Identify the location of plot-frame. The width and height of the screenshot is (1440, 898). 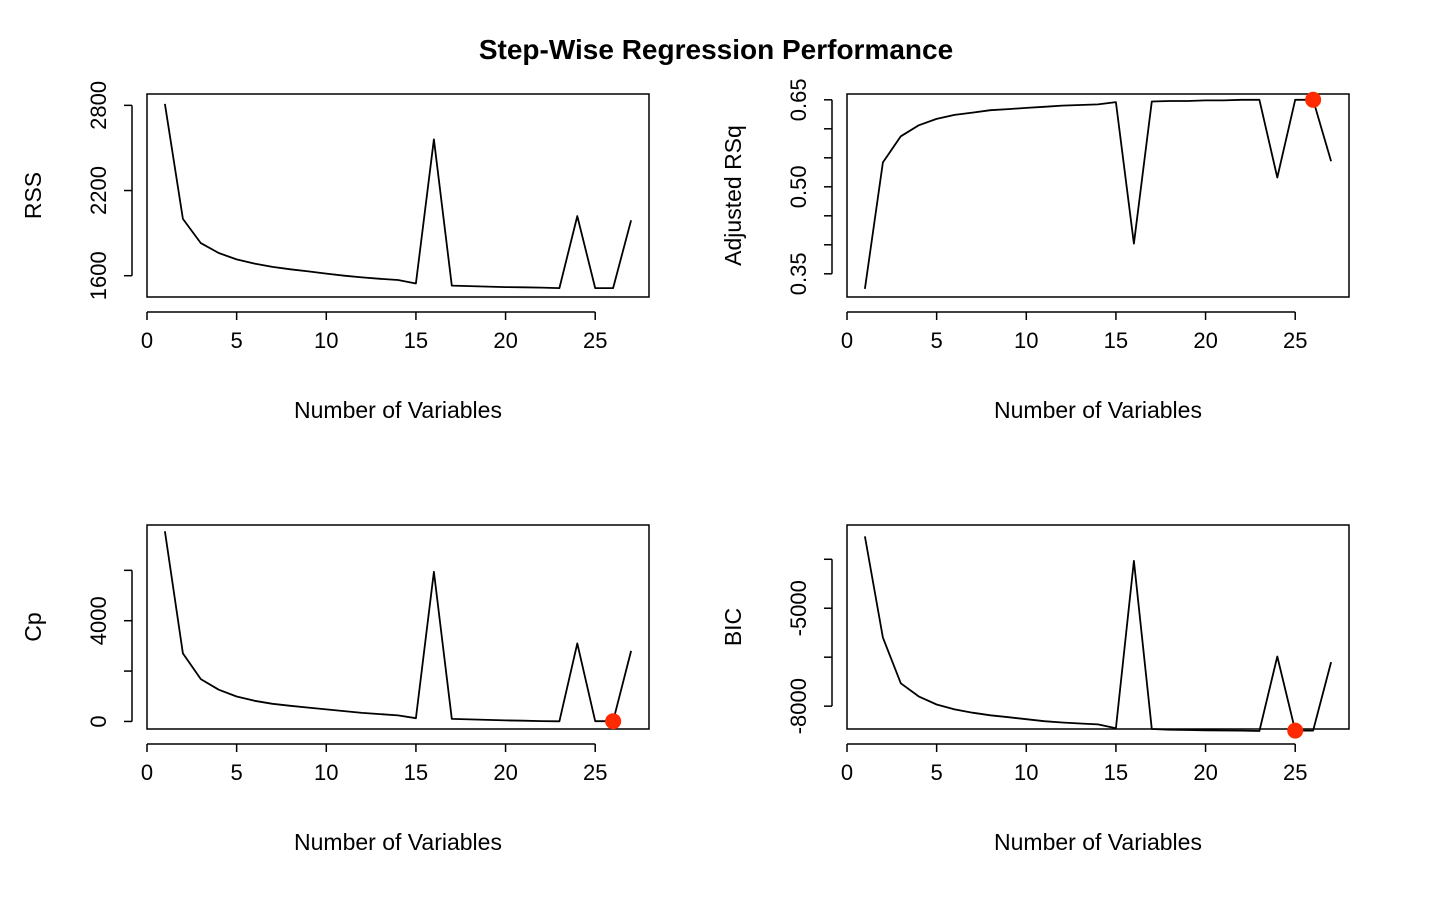
(1098, 627).